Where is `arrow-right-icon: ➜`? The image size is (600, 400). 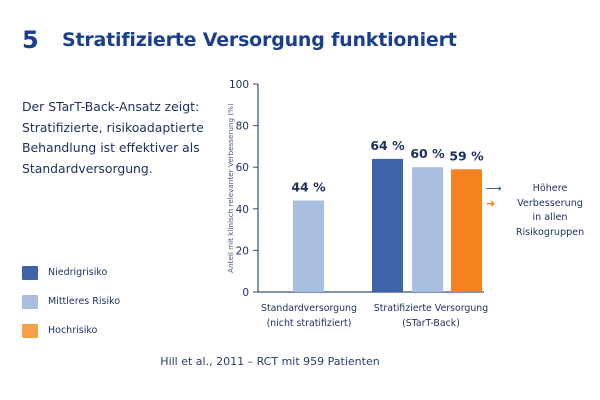 arrow-right-icon: ➜ is located at coordinates (491, 203).